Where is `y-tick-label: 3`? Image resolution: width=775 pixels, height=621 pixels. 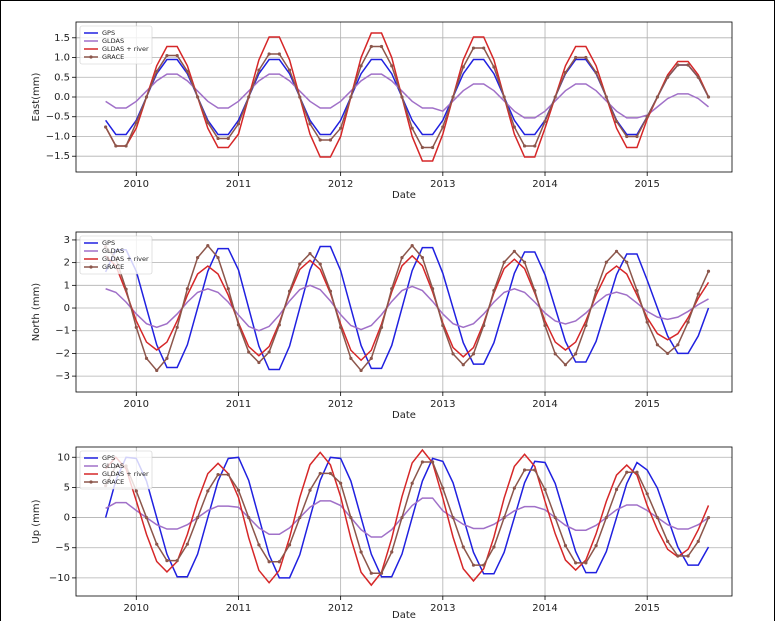 y-tick-label: 3 is located at coordinates (67, 240).